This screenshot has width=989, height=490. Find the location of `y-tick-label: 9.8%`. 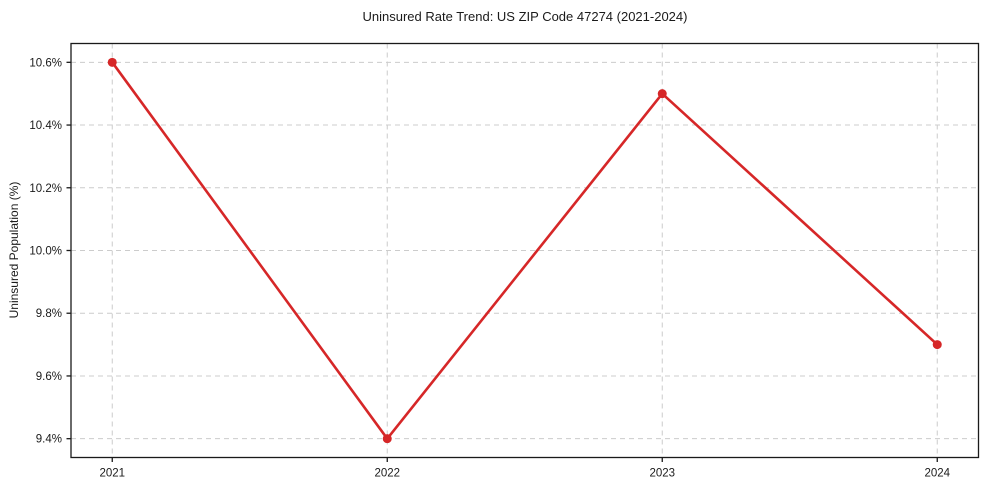

y-tick-label: 9.8% is located at coordinates (49, 314).